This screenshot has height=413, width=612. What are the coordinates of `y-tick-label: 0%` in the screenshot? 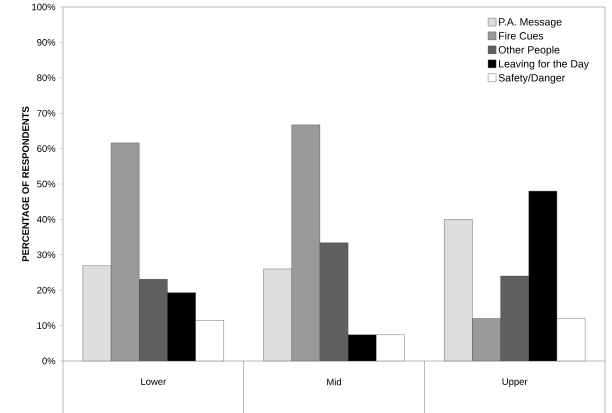 It's located at (49, 361).